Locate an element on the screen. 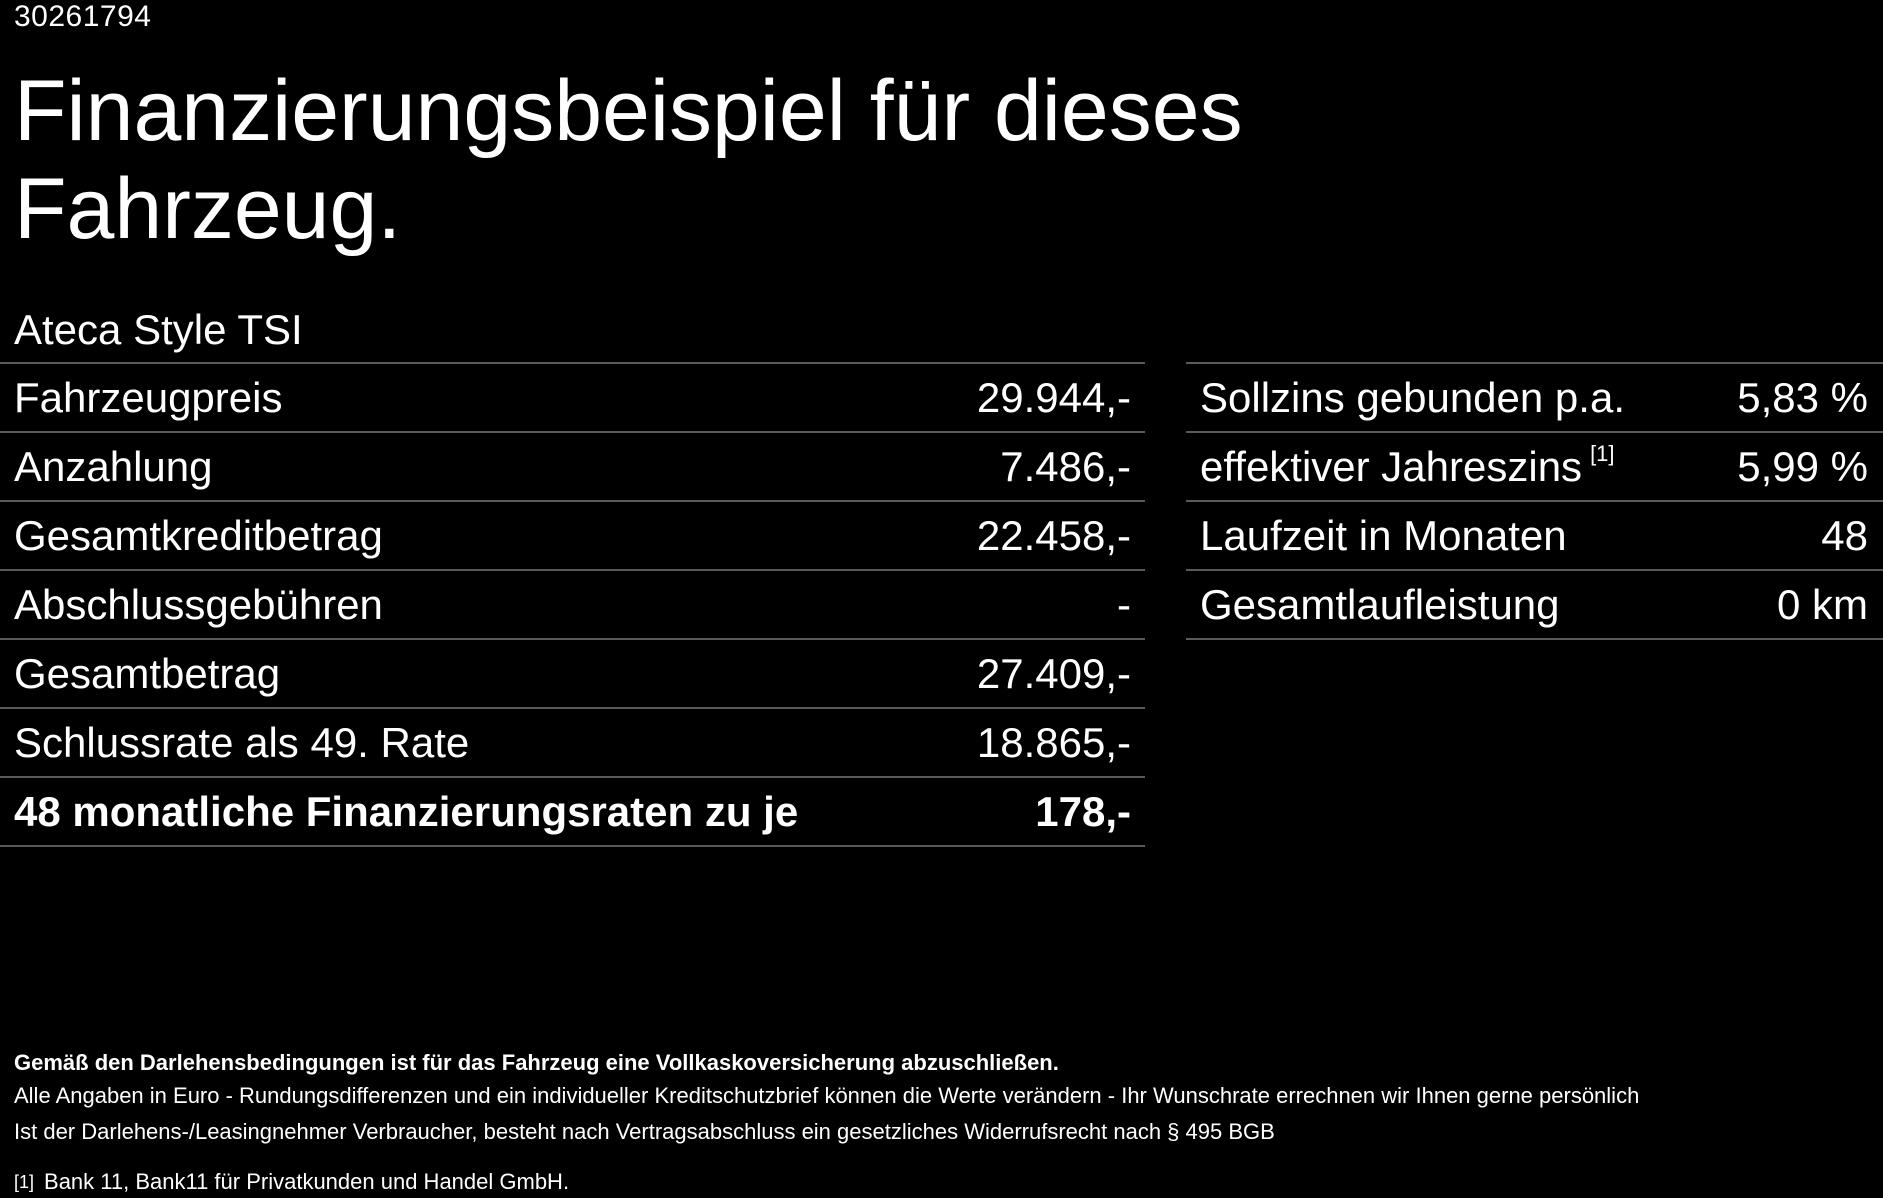  row-value: 48 is located at coordinates (1844, 535).